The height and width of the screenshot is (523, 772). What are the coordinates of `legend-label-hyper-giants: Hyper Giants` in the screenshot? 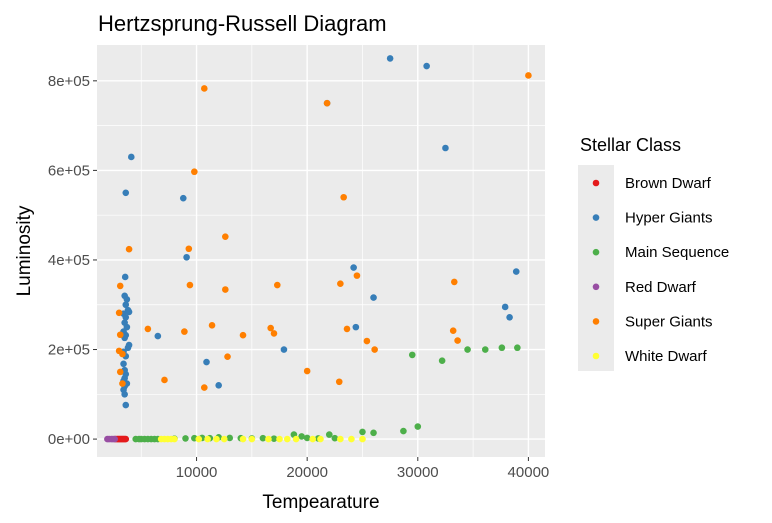 It's located at (669, 218).